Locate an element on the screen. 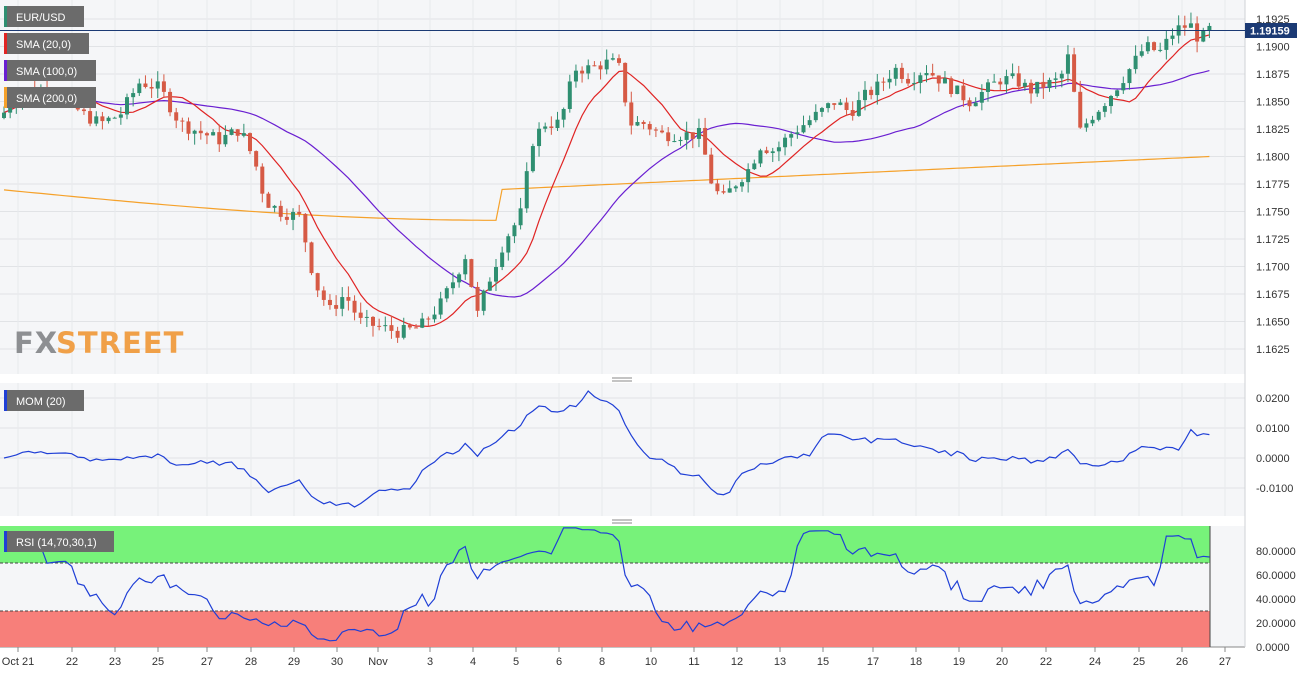 Image resolution: width=1316 pixels, height=674 pixels. legend-mom: MOM (20) is located at coordinates (44, 400).